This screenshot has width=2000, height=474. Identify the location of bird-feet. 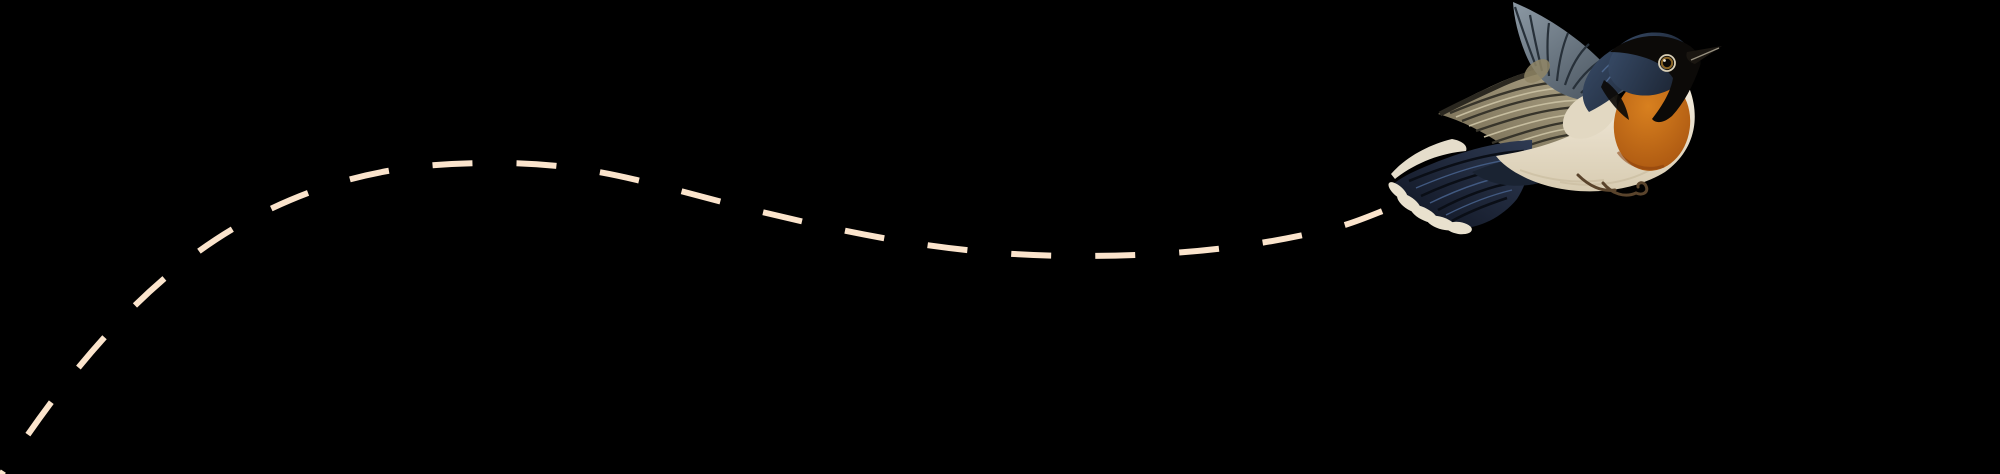
(1612, 185).